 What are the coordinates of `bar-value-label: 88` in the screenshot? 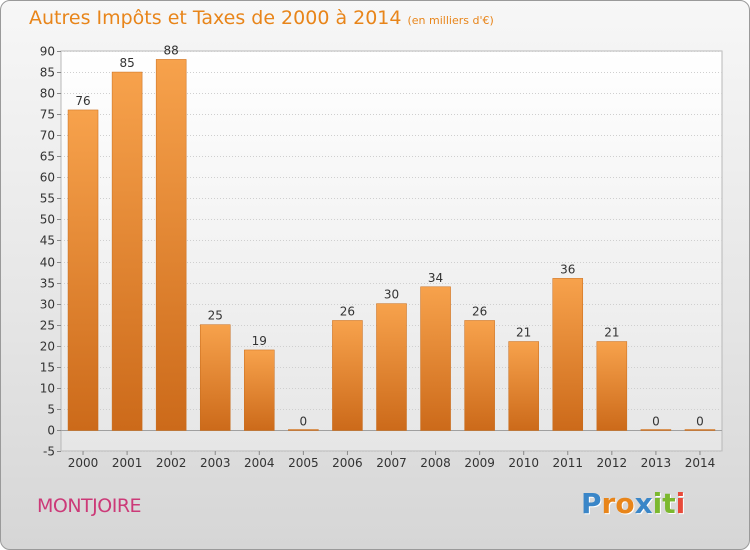 It's located at (171, 50).